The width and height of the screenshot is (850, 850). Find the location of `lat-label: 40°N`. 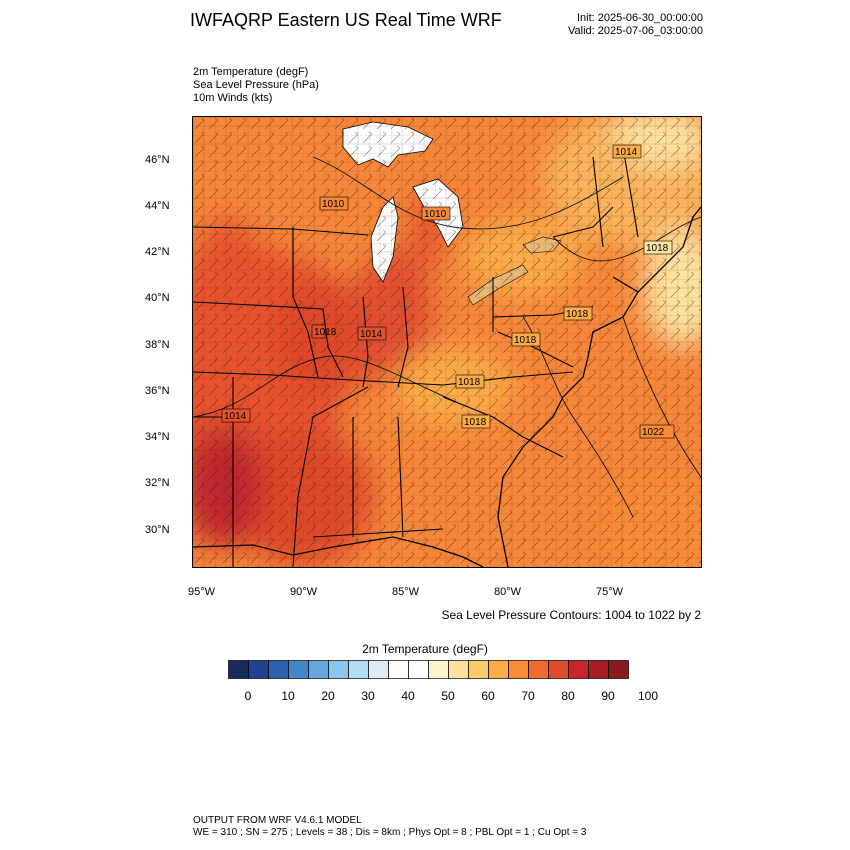

lat-label: 40°N is located at coordinates (157, 298).